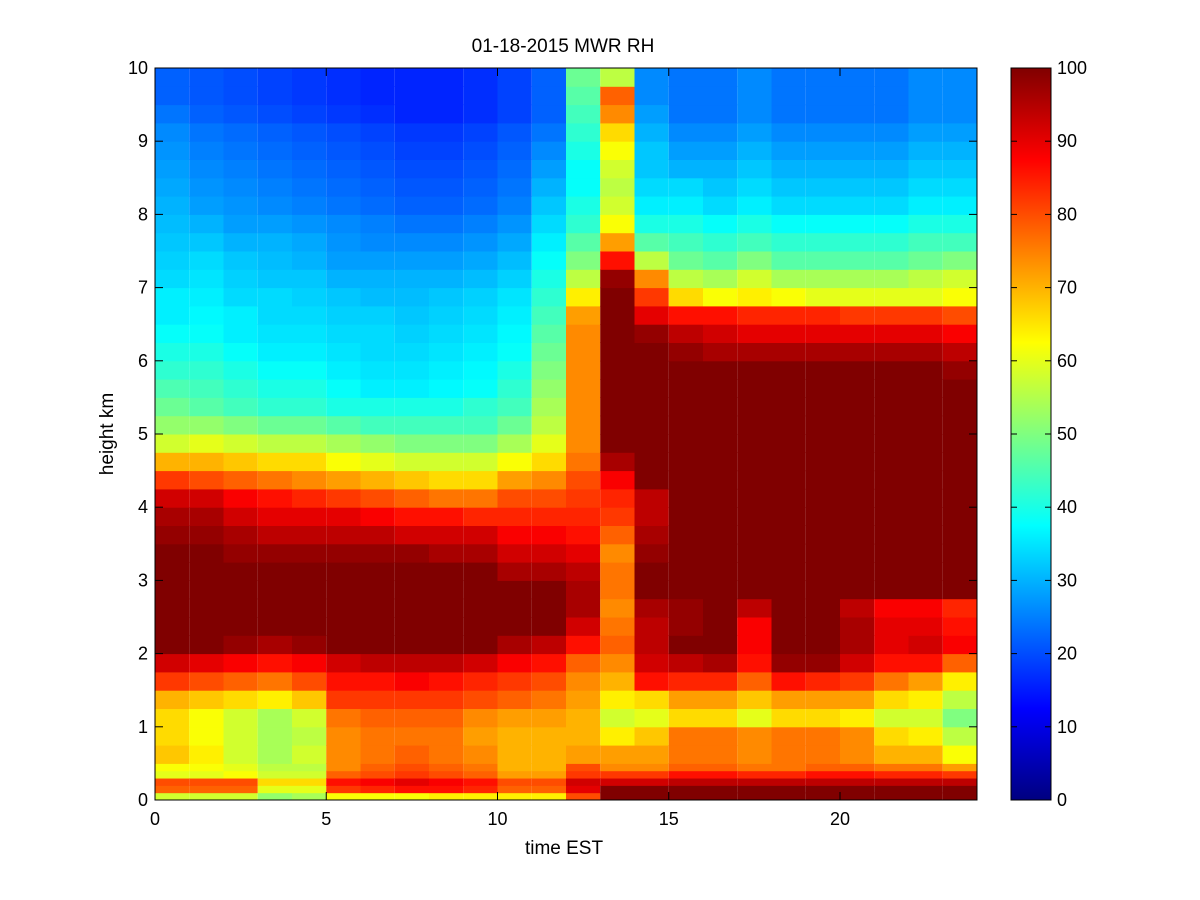 Image resolution: width=1200 pixels, height=900 pixels. I want to click on y-axis-label: height km, so click(107, 434).